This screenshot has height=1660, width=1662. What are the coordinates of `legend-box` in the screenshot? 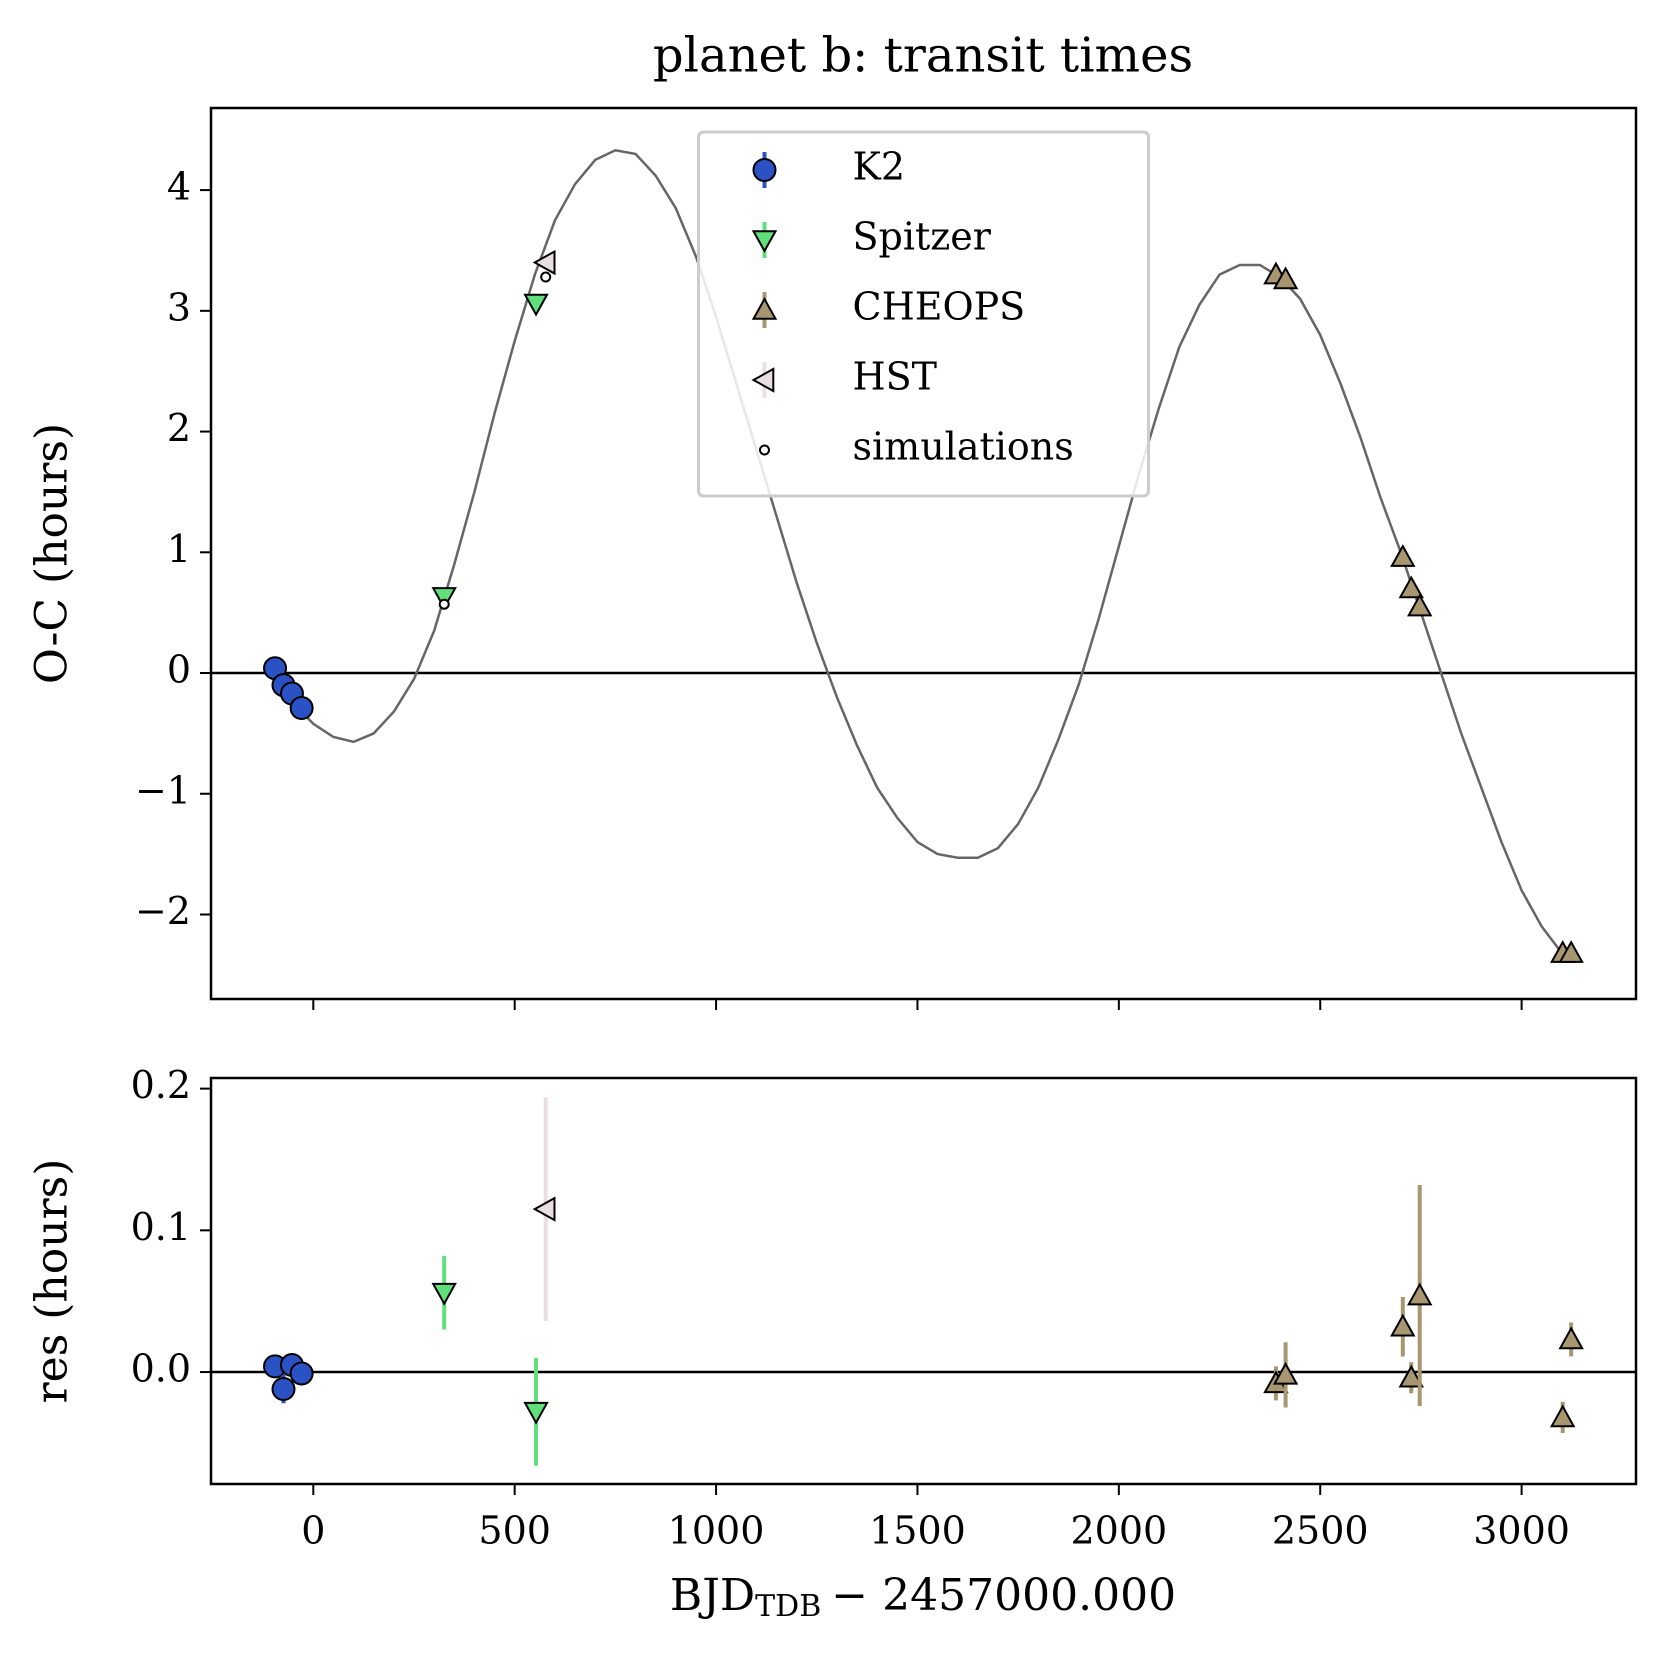 It's located at (923, 314).